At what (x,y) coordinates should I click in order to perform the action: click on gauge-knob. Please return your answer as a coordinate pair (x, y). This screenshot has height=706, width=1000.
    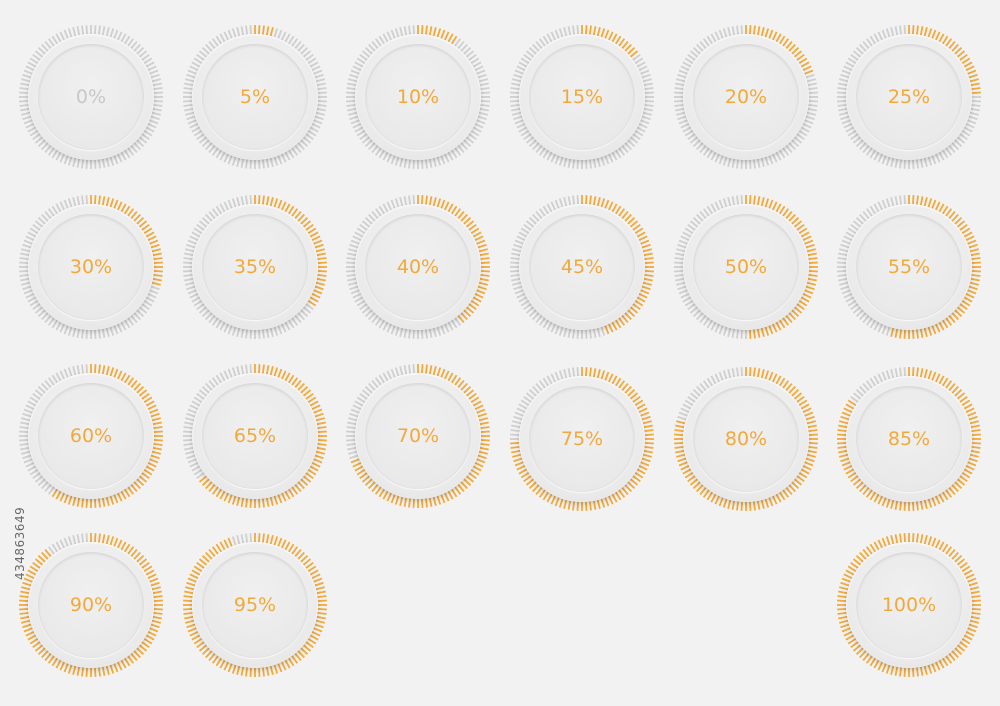
    Looking at the image, I should click on (582, 439).